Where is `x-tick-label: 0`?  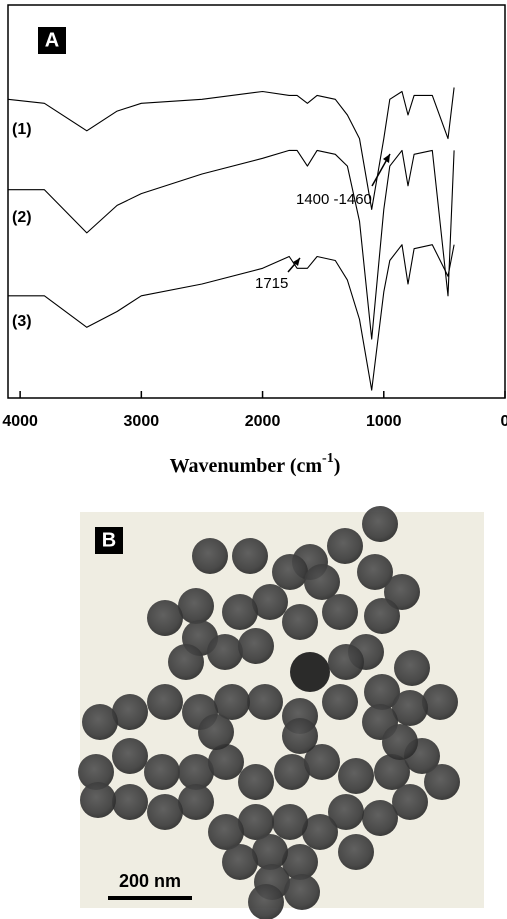 x-tick-label: 0 is located at coordinates (504, 421).